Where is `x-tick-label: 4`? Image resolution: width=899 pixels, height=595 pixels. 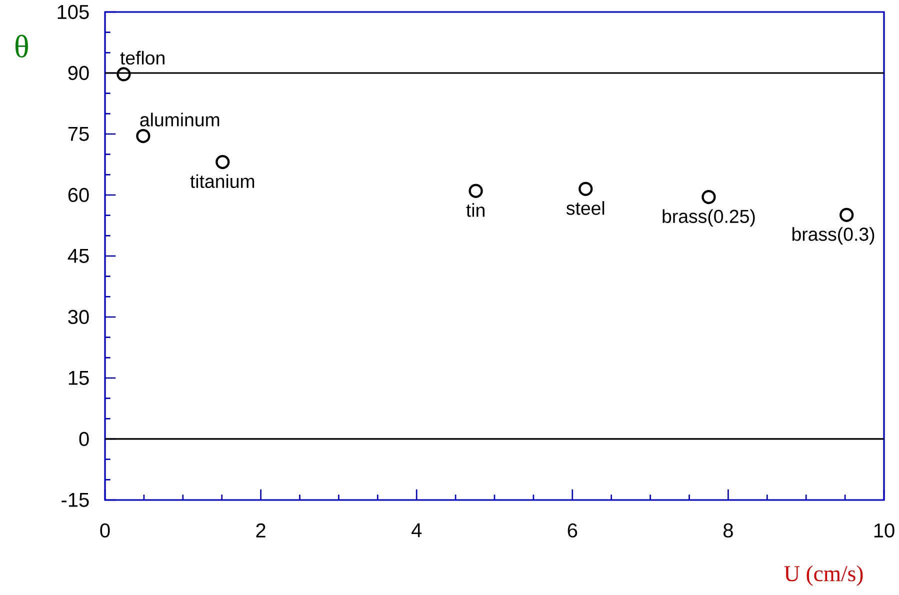
x-tick-label: 4 is located at coordinates (417, 530).